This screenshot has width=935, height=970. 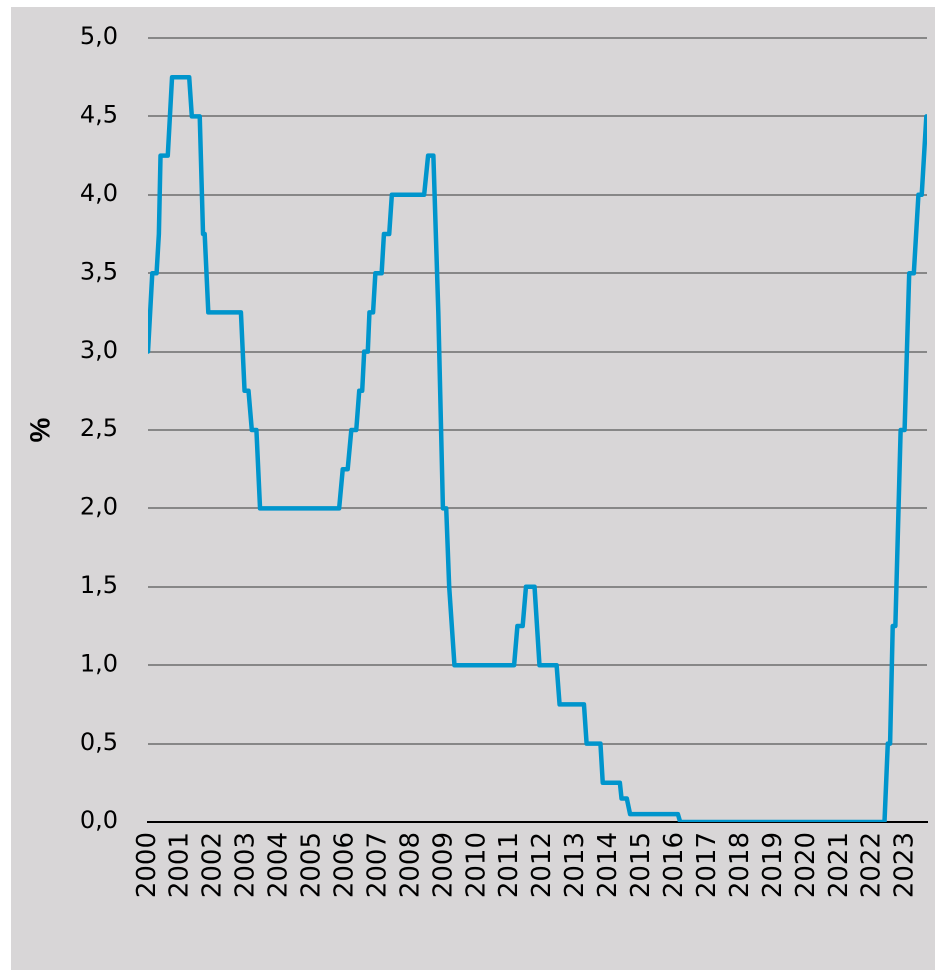 I want to click on x-tick-label: 2019, so click(x=773, y=865).